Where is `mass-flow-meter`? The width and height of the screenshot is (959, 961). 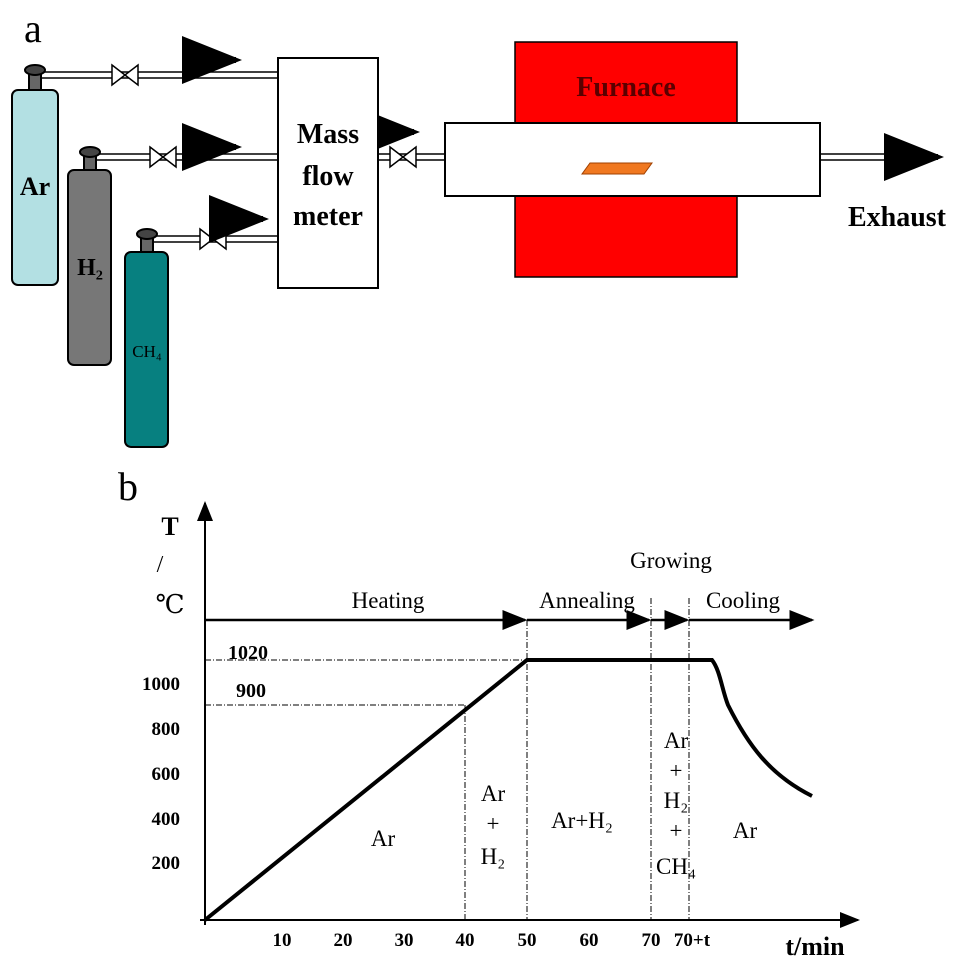 mass-flow-meter is located at coordinates (328, 173).